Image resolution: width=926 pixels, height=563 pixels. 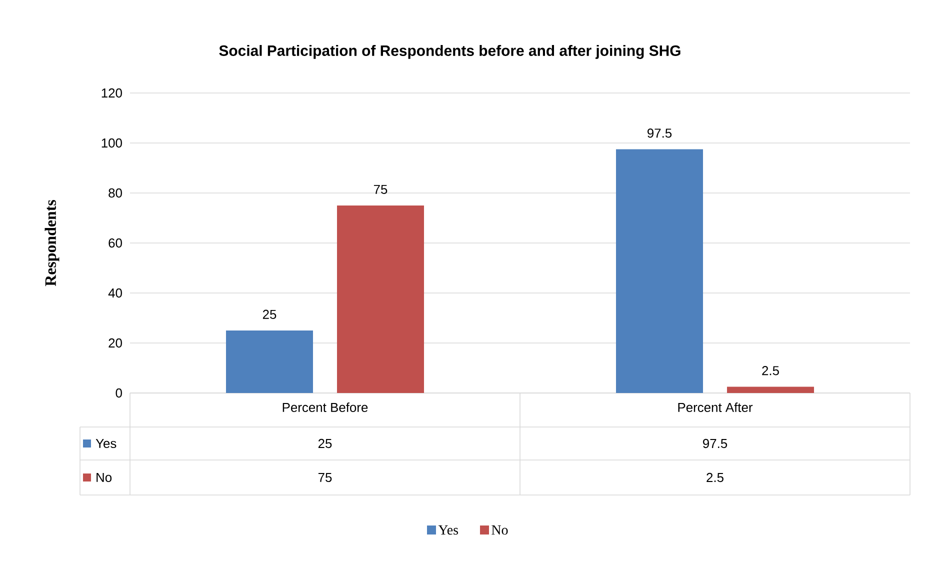 I want to click on x-tick-label: Percent After, so click(x=715, y=407).